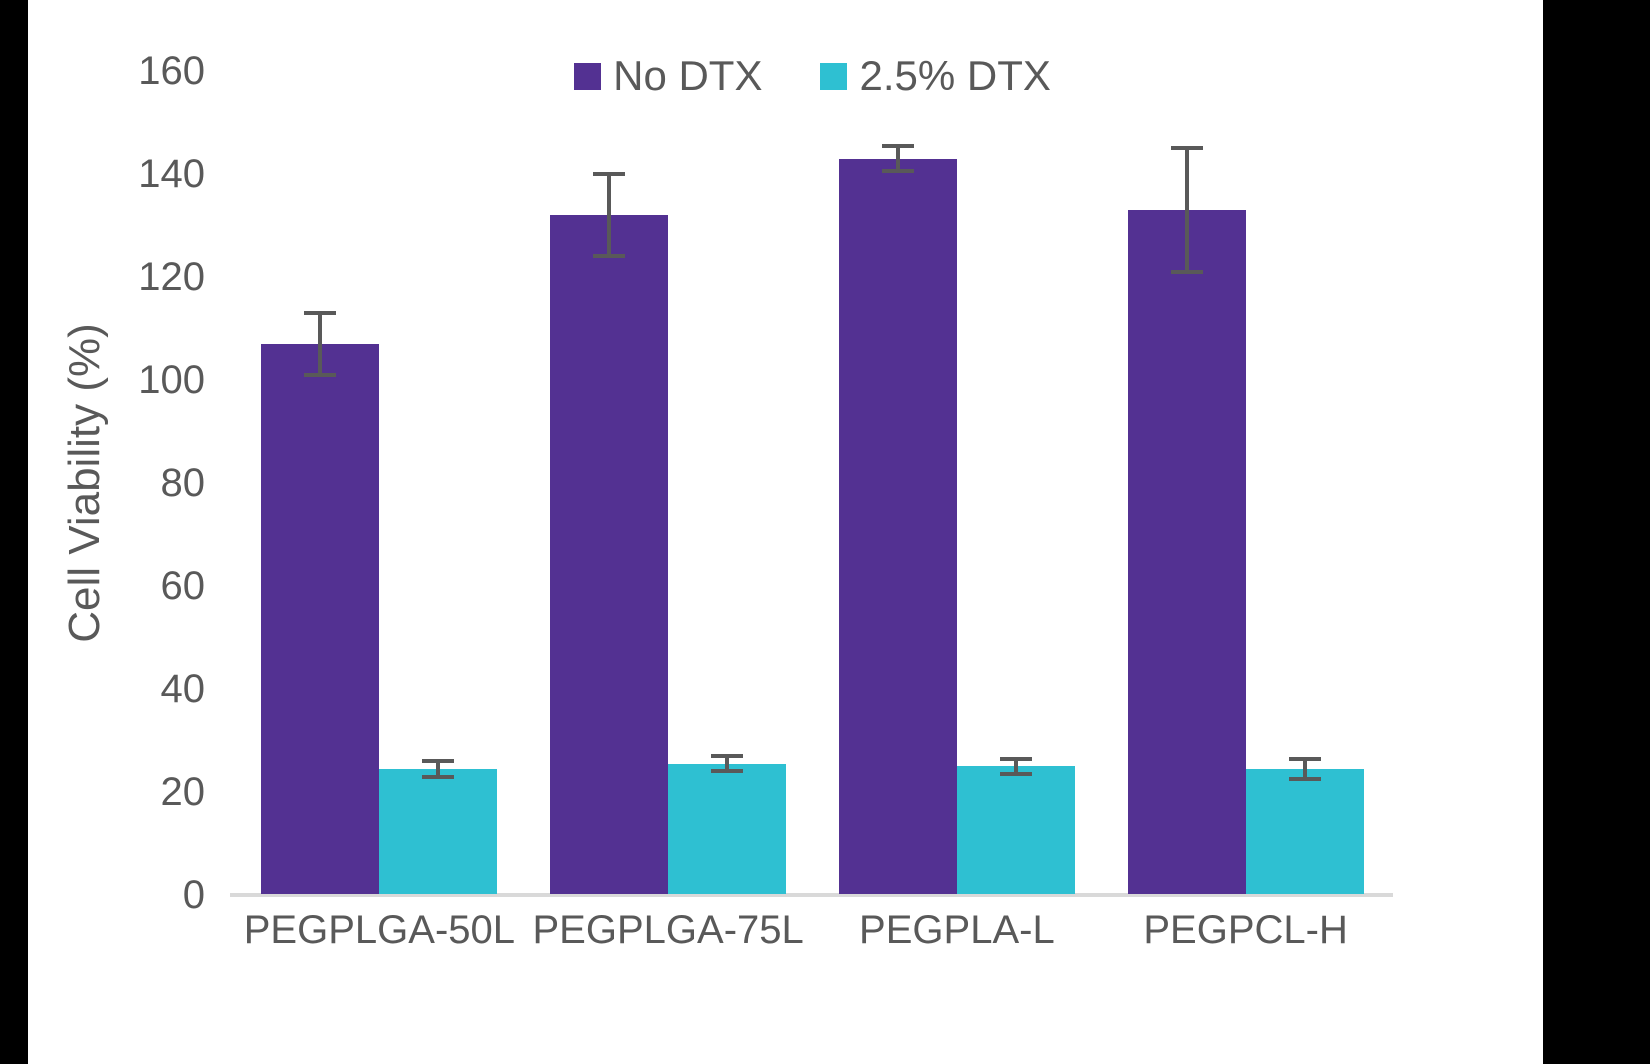 The width and height of the screenshot is (1650, 1064). I want to click on y-tick-label: 80, so click(183, 483).